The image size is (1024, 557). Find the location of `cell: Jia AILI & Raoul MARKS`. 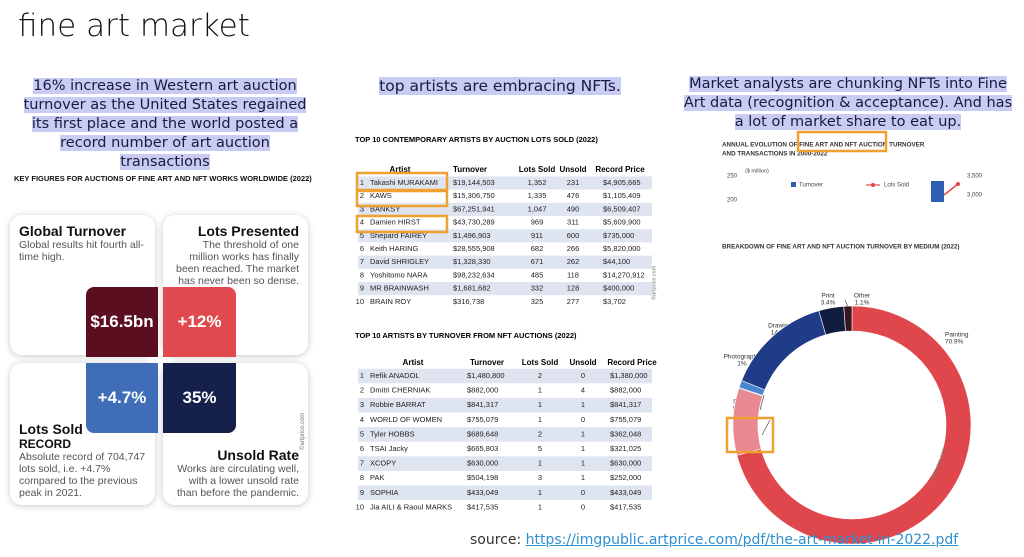

cell: Jia AILI & Raoul MARKS is located at coordinates (411, 506).